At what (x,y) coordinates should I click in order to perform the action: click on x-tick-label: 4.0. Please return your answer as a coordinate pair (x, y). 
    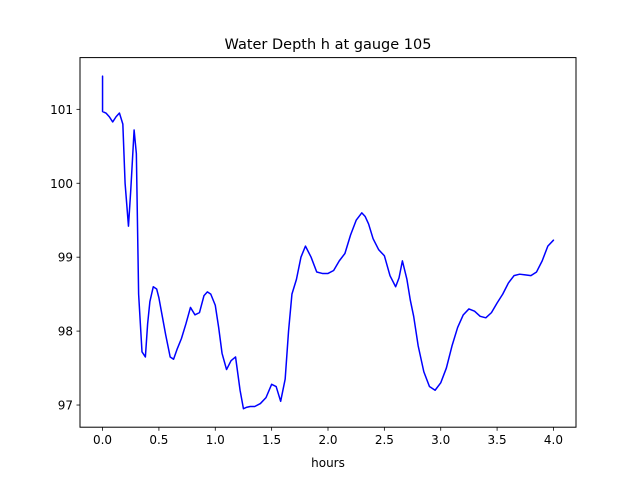
    Looking at the image, I should click on (553, 440).